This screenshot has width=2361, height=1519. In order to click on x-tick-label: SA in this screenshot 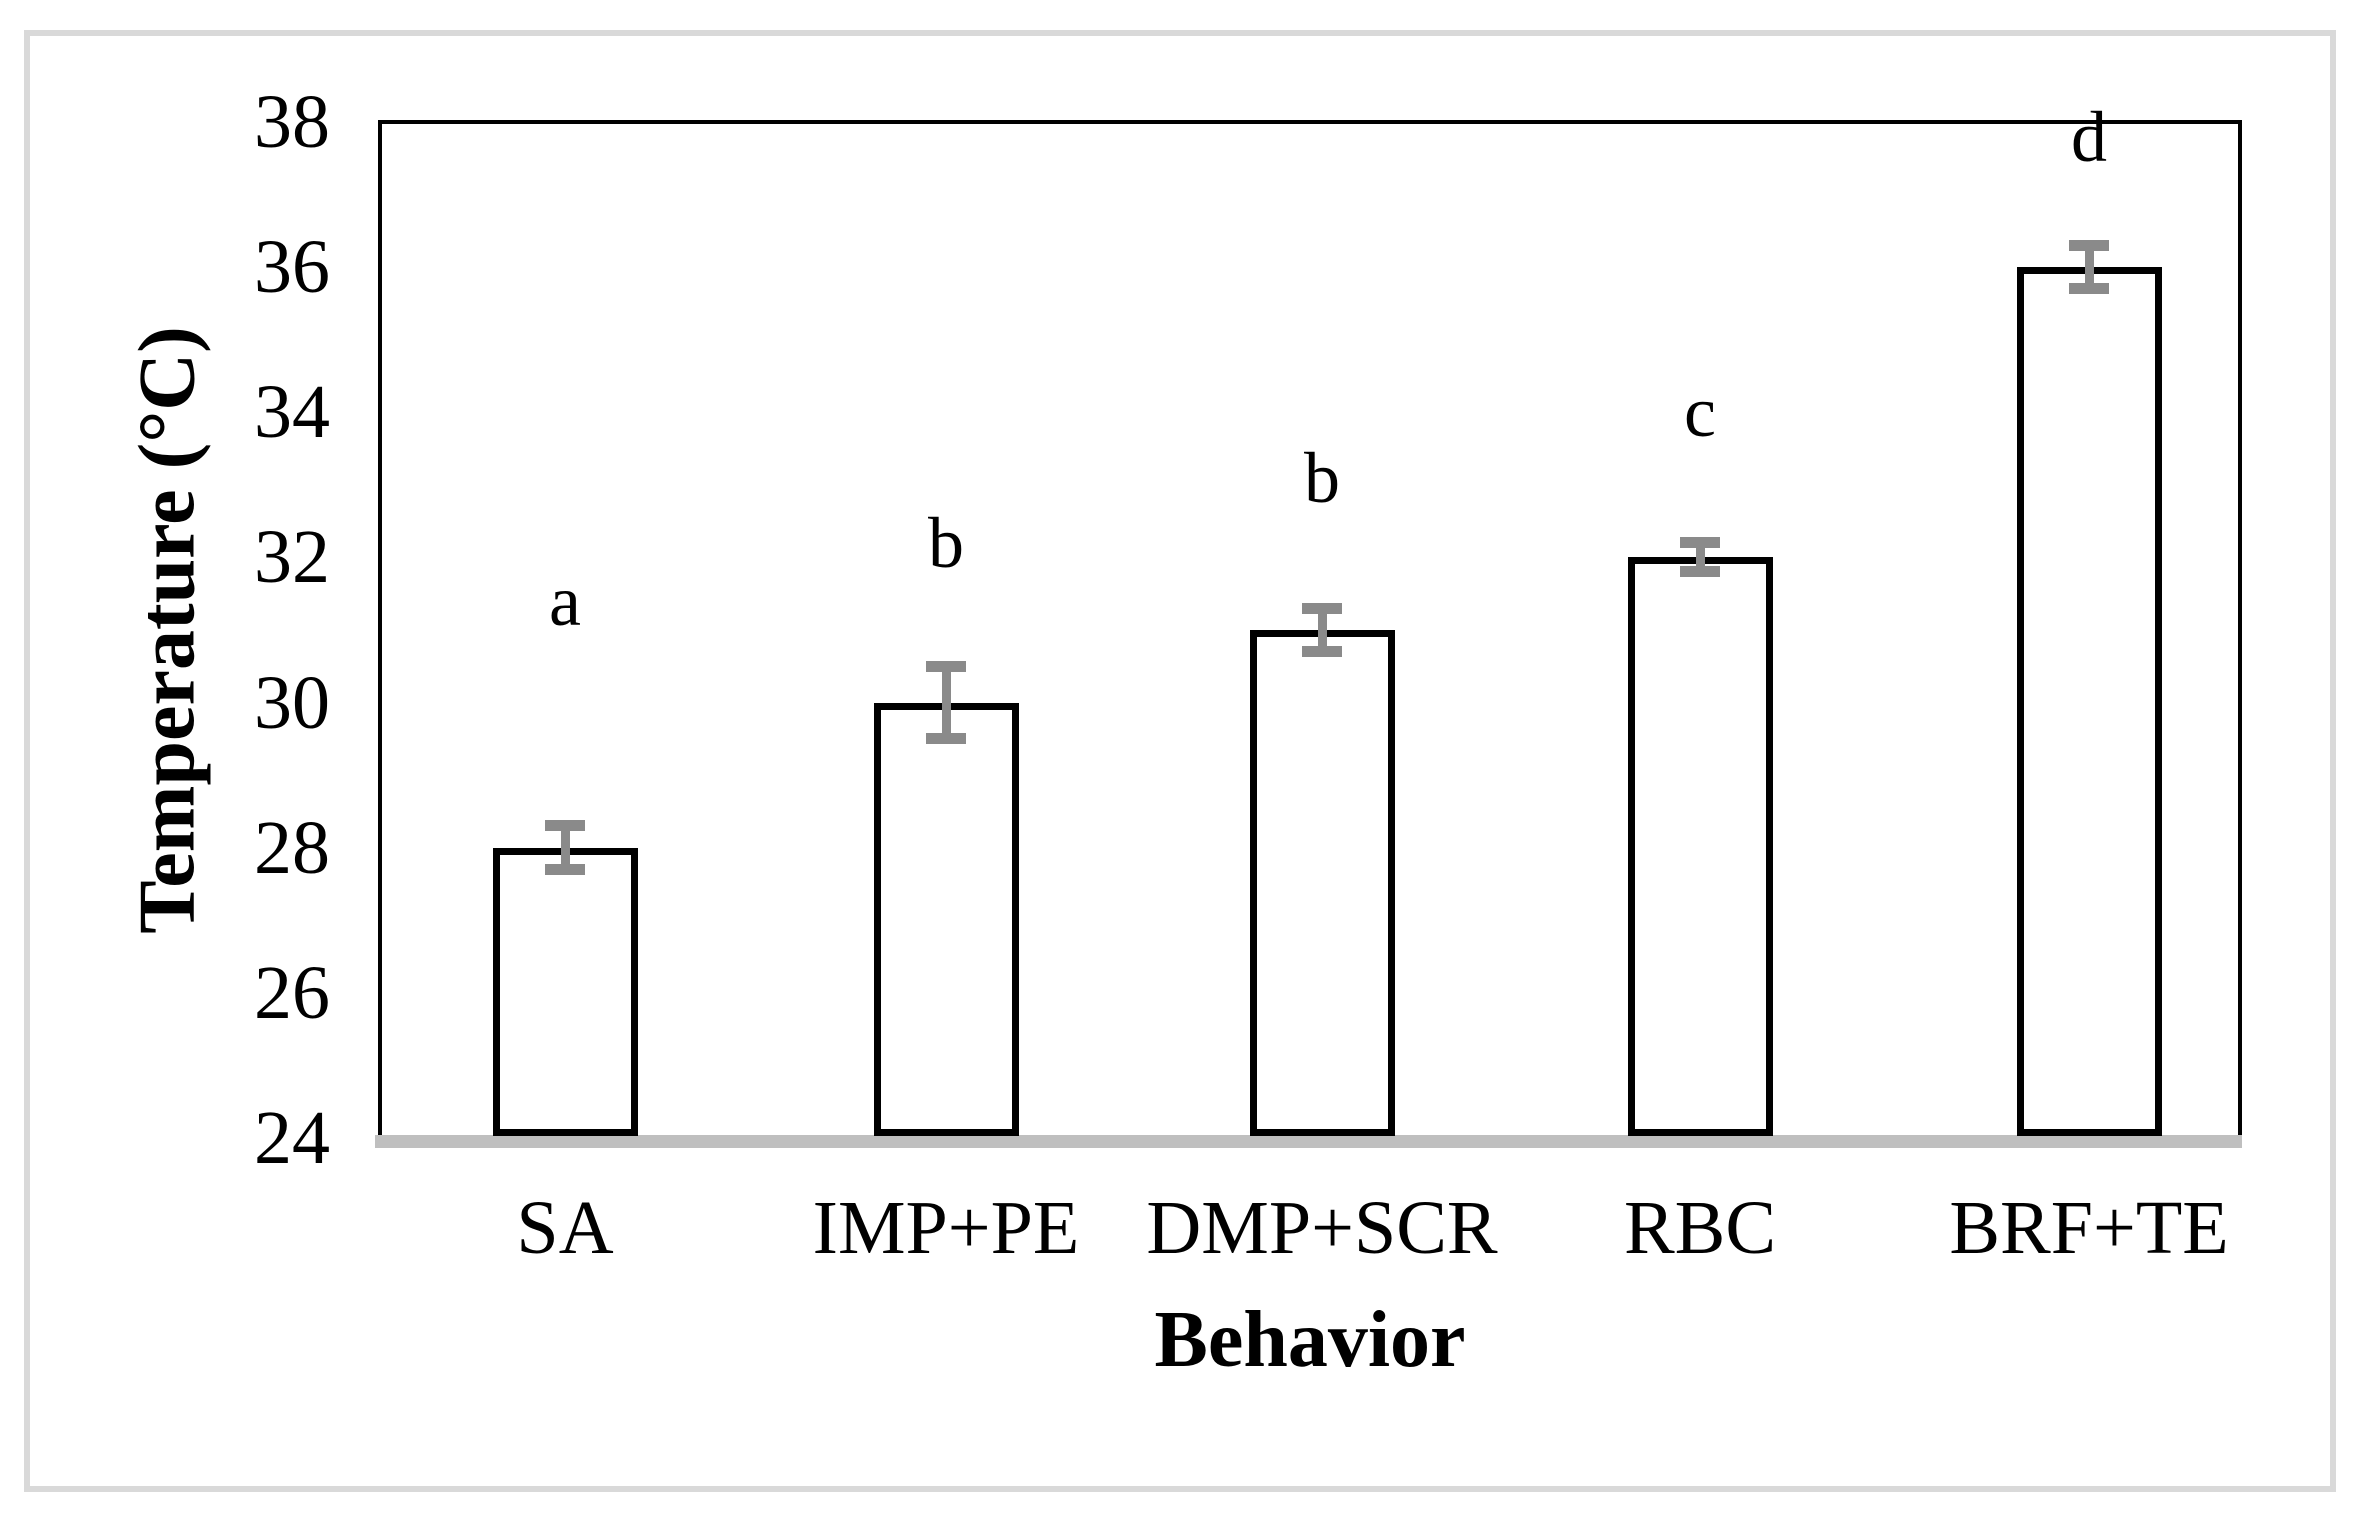, I will do `click(565, 1228)`.